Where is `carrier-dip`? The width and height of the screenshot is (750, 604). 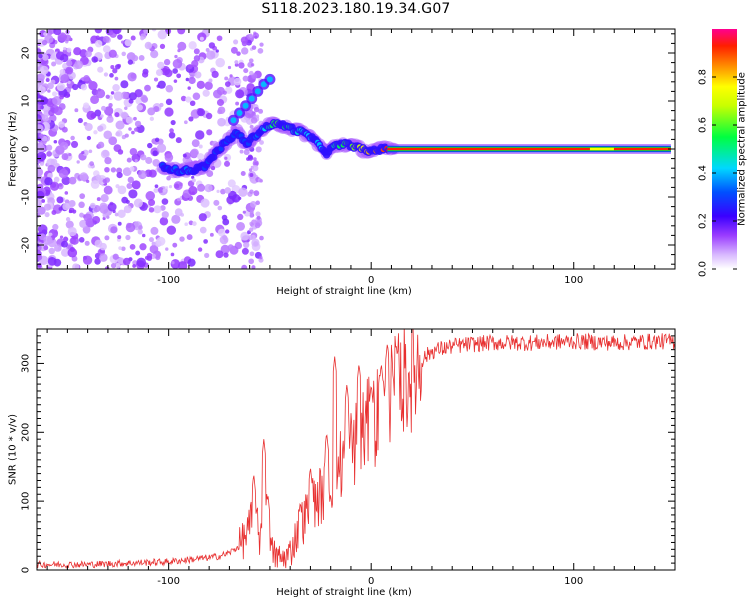
carrier-dip is located at coordinates (601, 149).